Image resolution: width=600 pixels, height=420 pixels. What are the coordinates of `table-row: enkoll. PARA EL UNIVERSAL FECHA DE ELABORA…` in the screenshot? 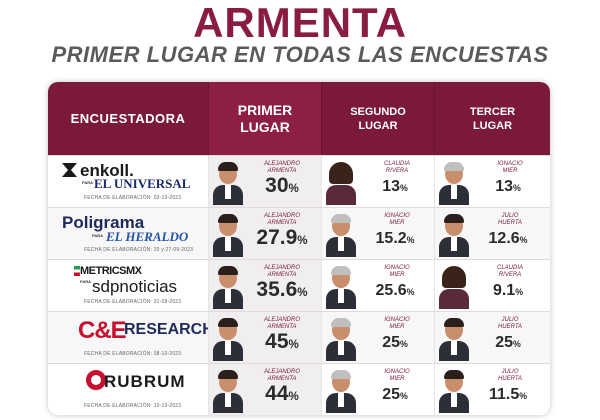 It's located at (299, 181).